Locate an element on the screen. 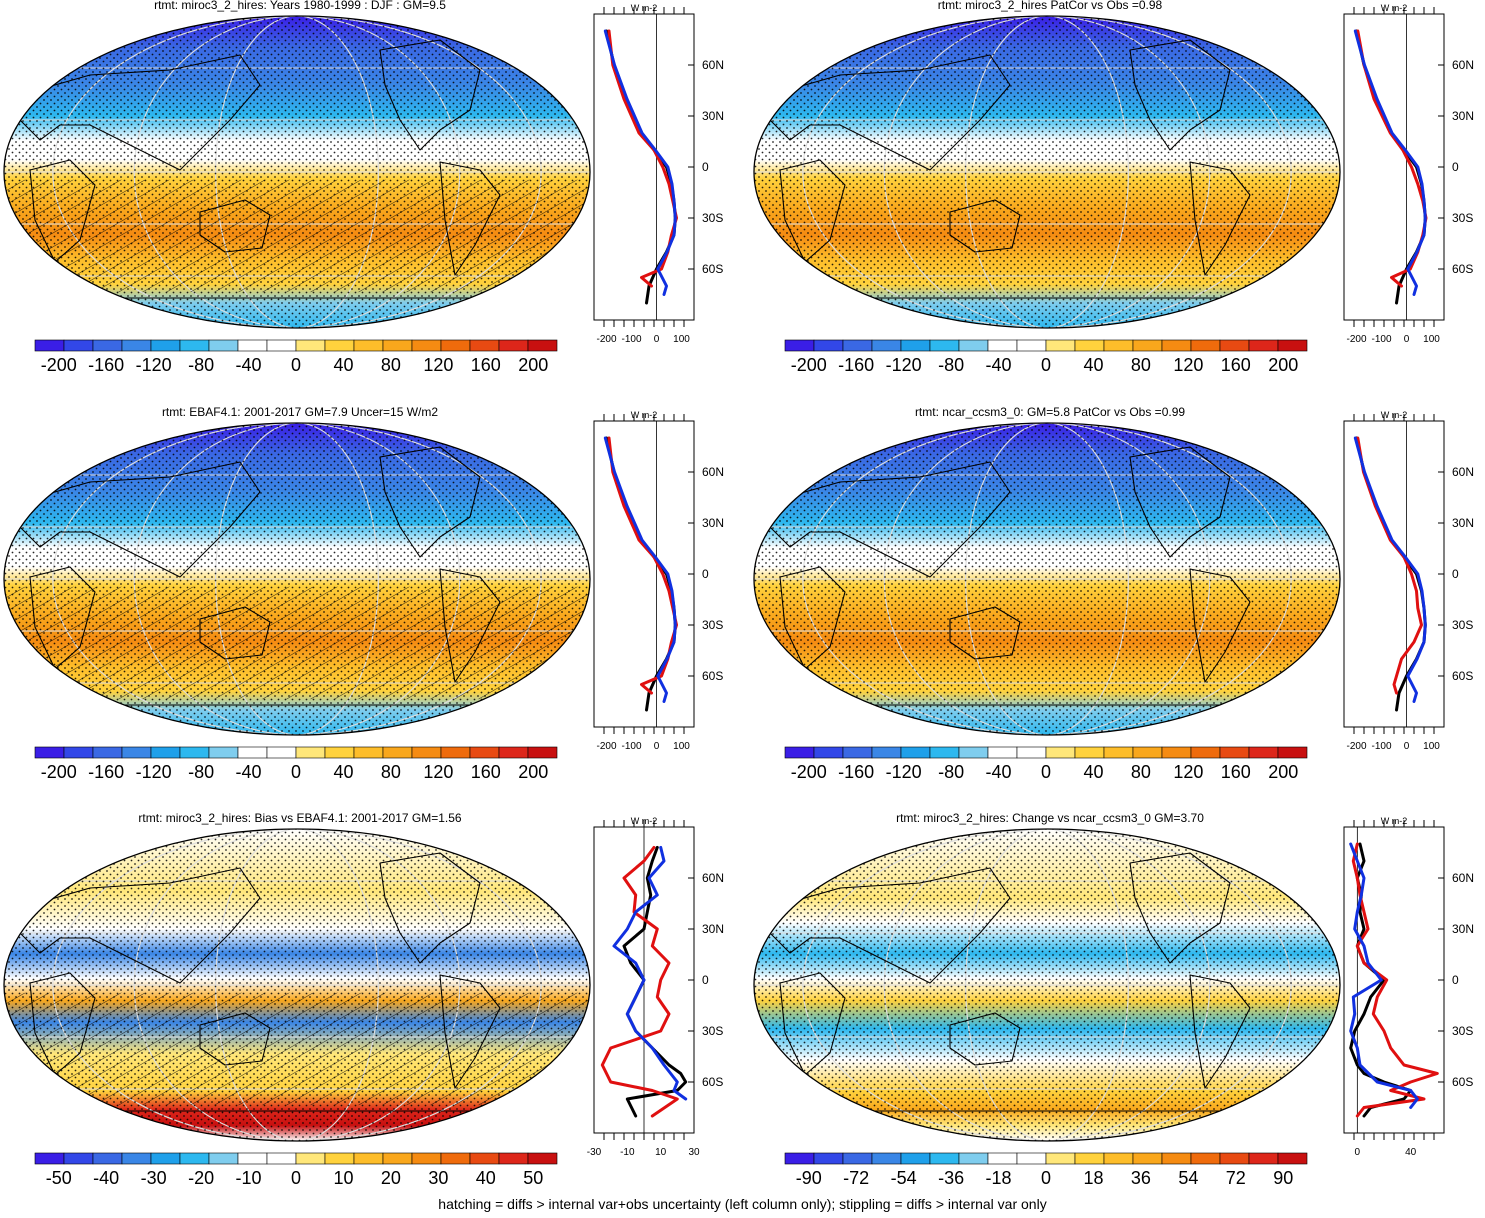  lat-tick-label: 60N is located at coordinates (713, 878).